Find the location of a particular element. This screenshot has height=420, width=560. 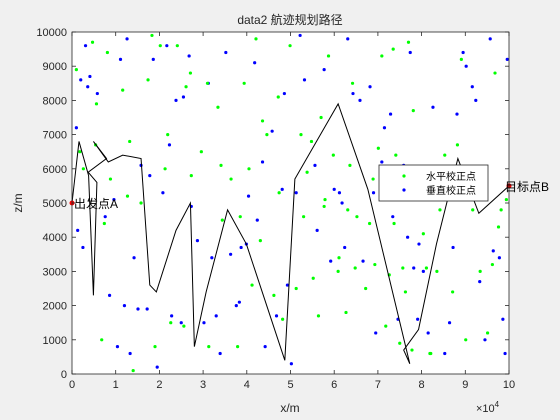

legend-marker-vertical is located at coordinates (404, 190).